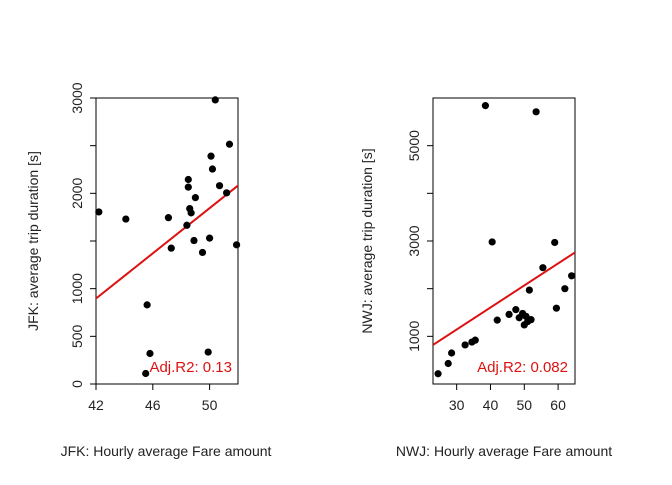  What do you see at coordinates (504, 298) in the screenshot?
I see `nwj-fit-line` at bounding box center [504, 298].